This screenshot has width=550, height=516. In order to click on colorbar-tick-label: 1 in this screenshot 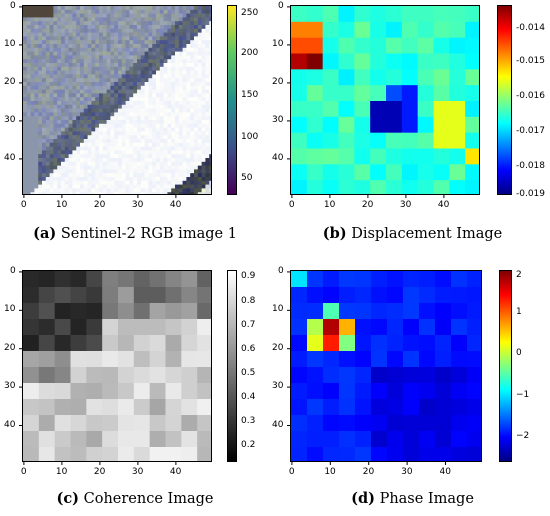, I will do `click(519, 312)`.